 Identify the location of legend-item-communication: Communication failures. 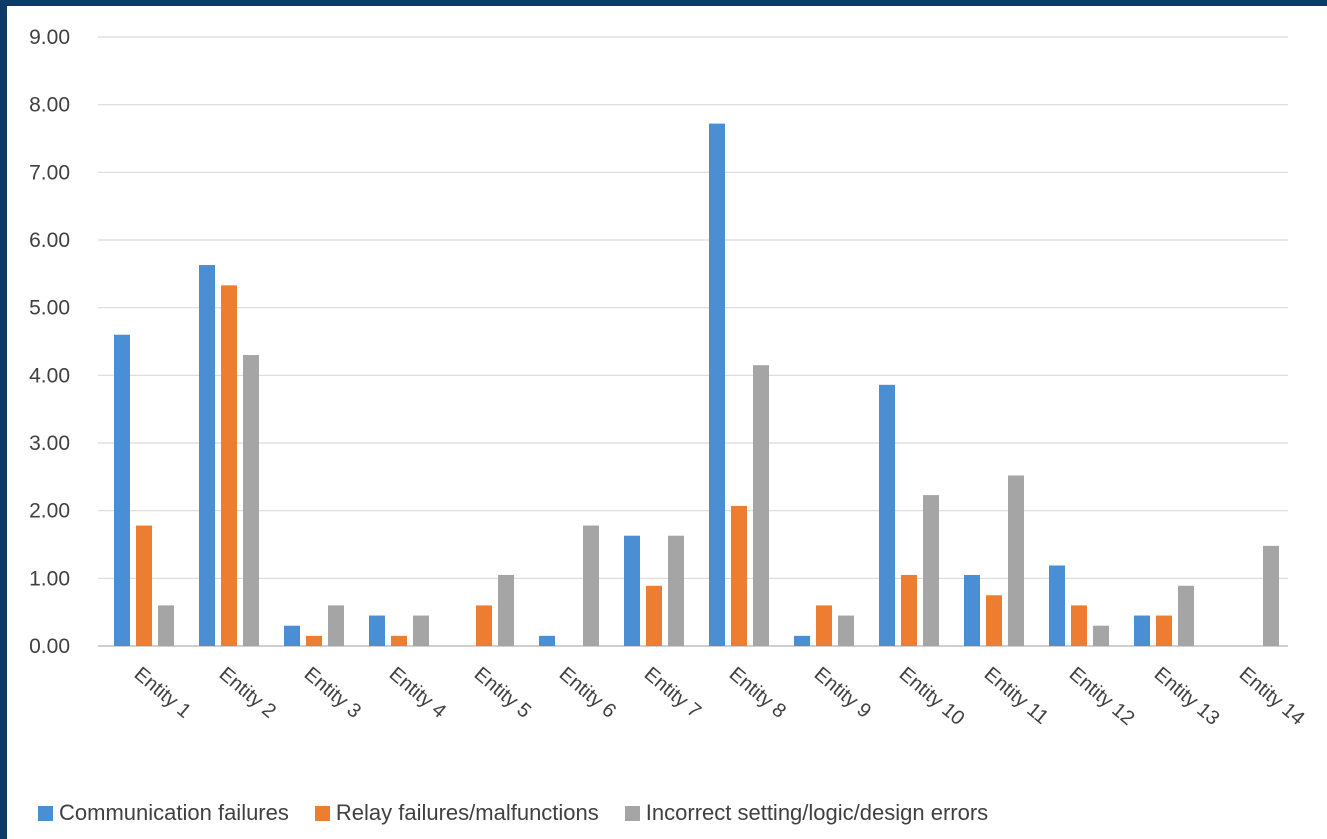
(163, 813).